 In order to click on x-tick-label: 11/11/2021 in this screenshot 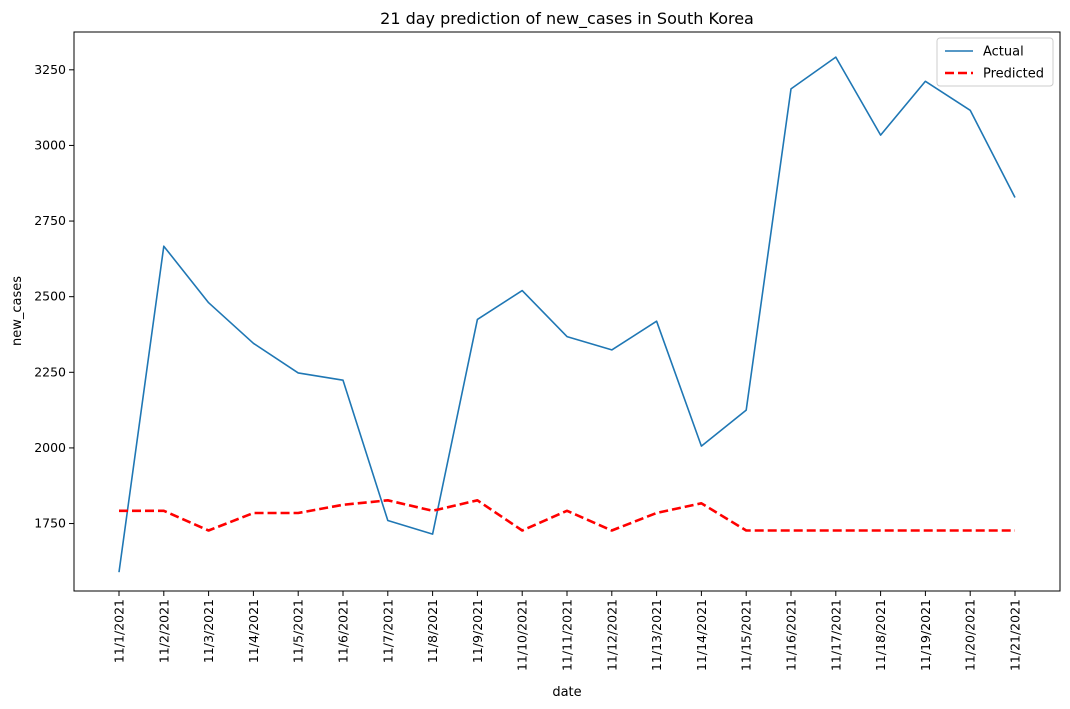, I will do `click(567, 635)`.